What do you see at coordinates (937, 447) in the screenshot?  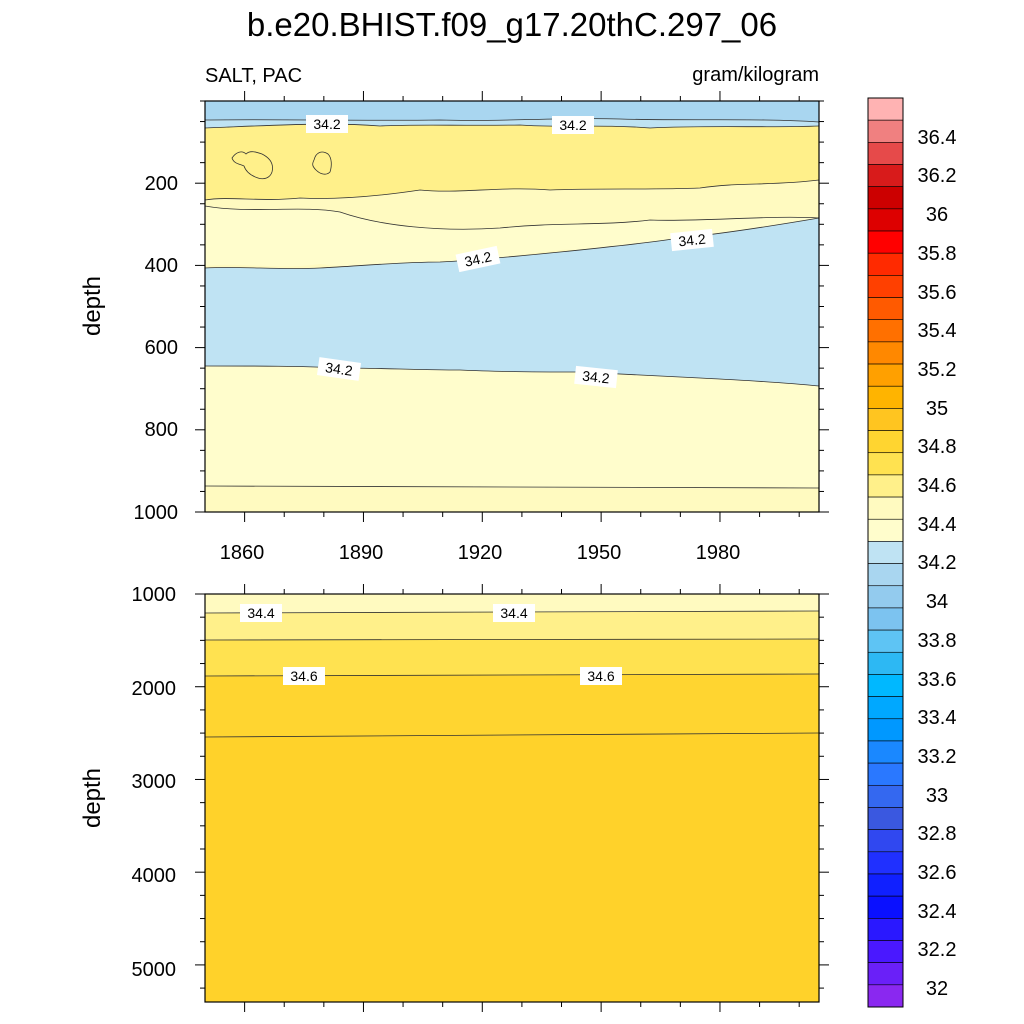 I see `colorbar-label-34-8: 34.8` at bounding box center [937, 447].